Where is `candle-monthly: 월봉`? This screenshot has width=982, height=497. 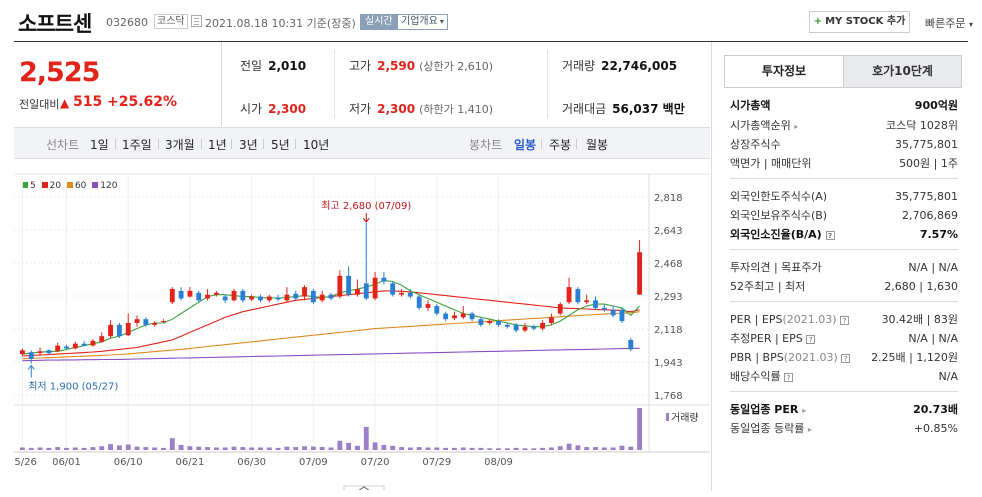
candle-monthly: 월봉 is located at coordinates (597, 145).